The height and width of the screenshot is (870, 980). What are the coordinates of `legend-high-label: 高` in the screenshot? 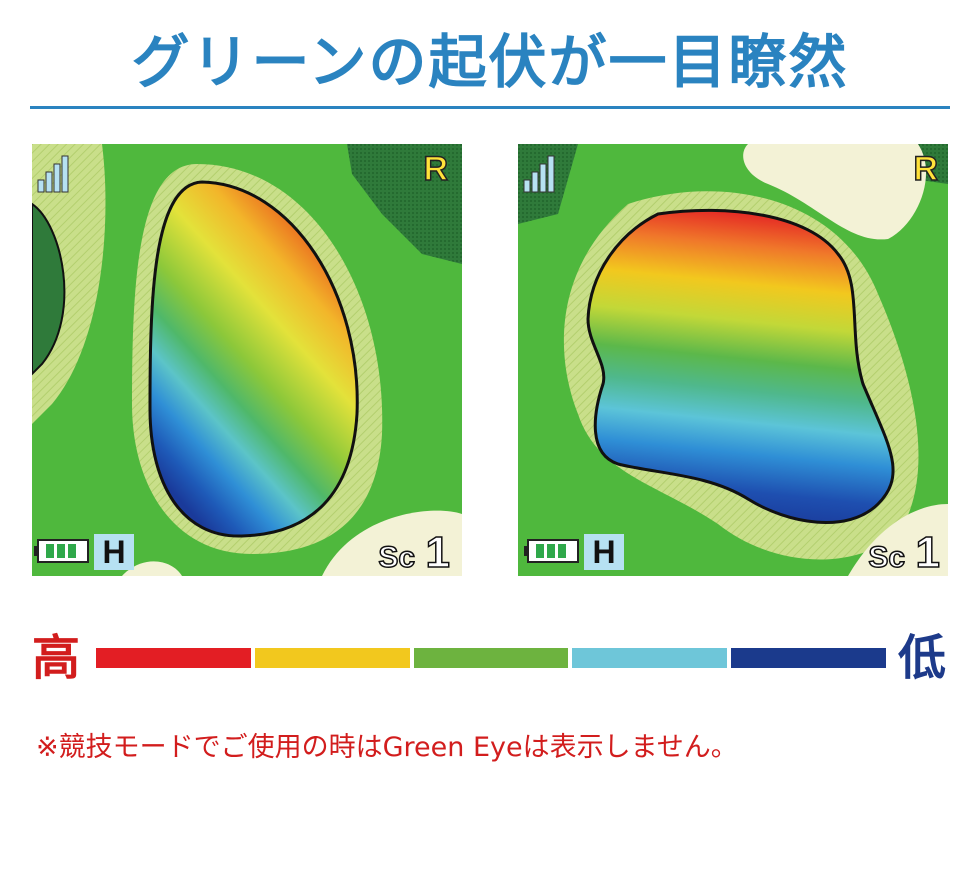 It's located at (56, 658).